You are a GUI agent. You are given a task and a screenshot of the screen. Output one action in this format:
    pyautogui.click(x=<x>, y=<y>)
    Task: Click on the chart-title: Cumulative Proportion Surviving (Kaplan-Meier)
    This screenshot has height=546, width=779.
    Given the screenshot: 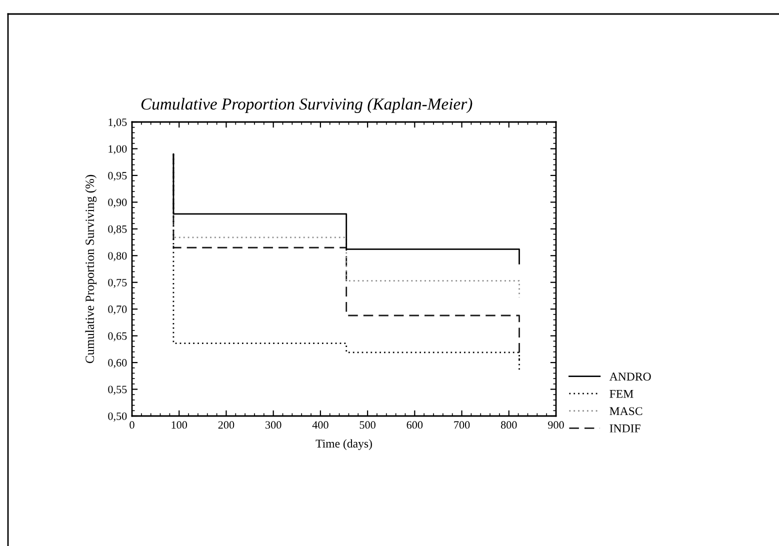 What is the action you would take?
    pyautogui.click(x=306, y=106)
    